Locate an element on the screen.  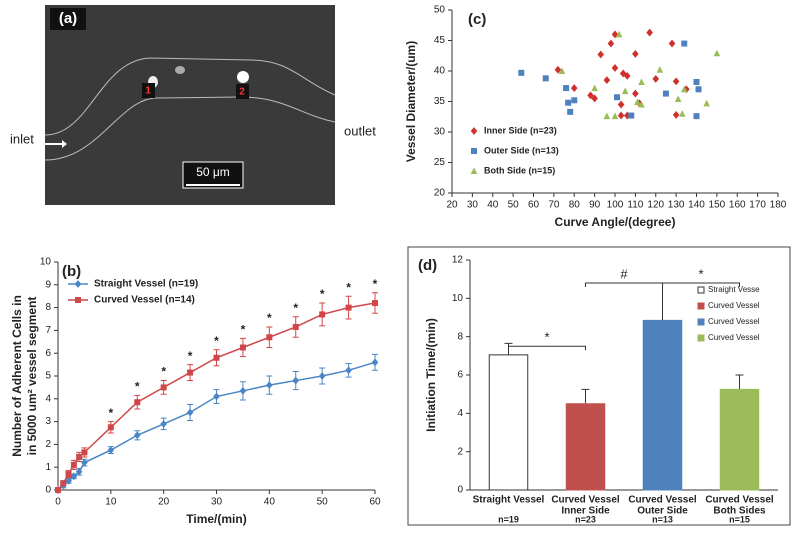
cell is located at coordinates (243, 77).